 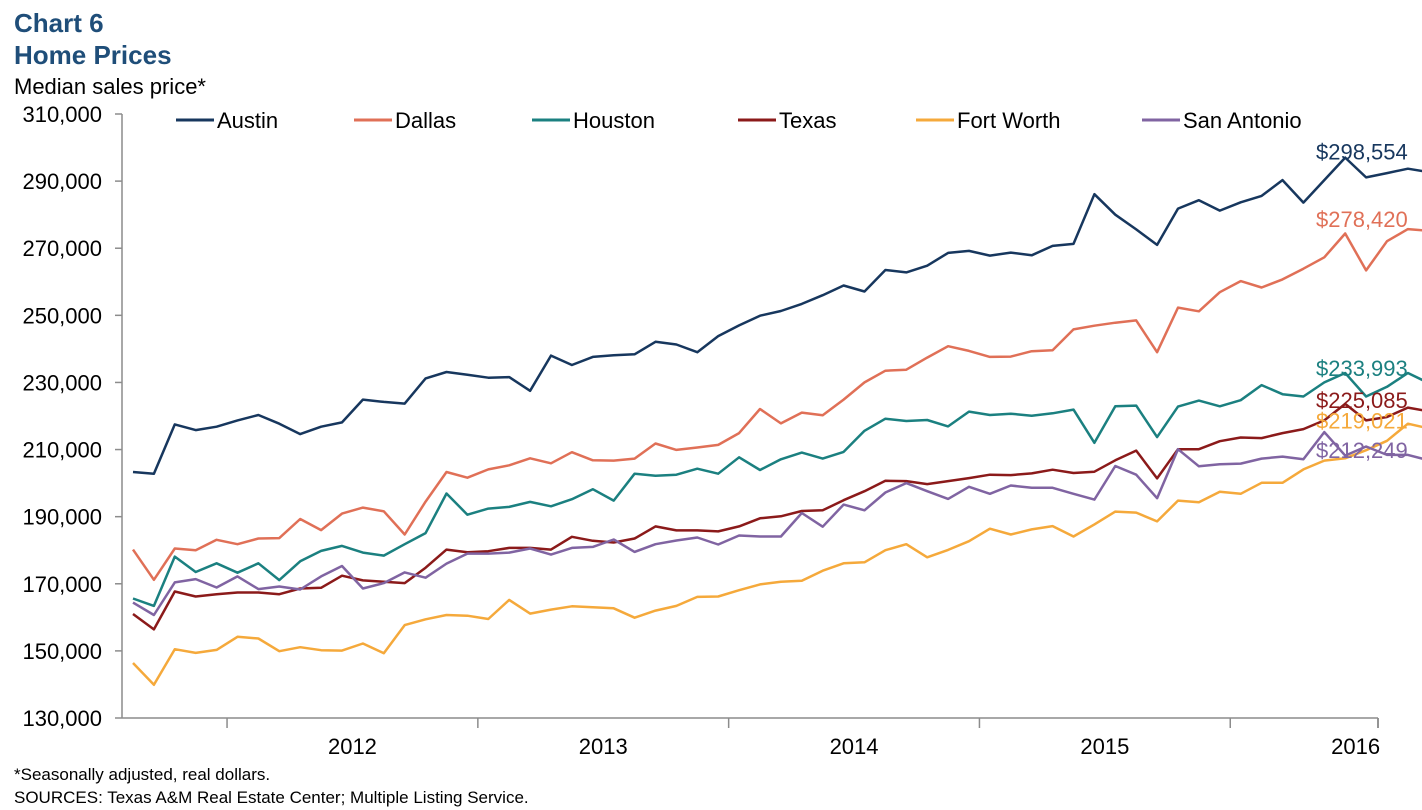 What do you see at coordinates (1362, 151) in the screenshot?
I see `series-end-label: $298,554` at bounding box center [1362, 151].